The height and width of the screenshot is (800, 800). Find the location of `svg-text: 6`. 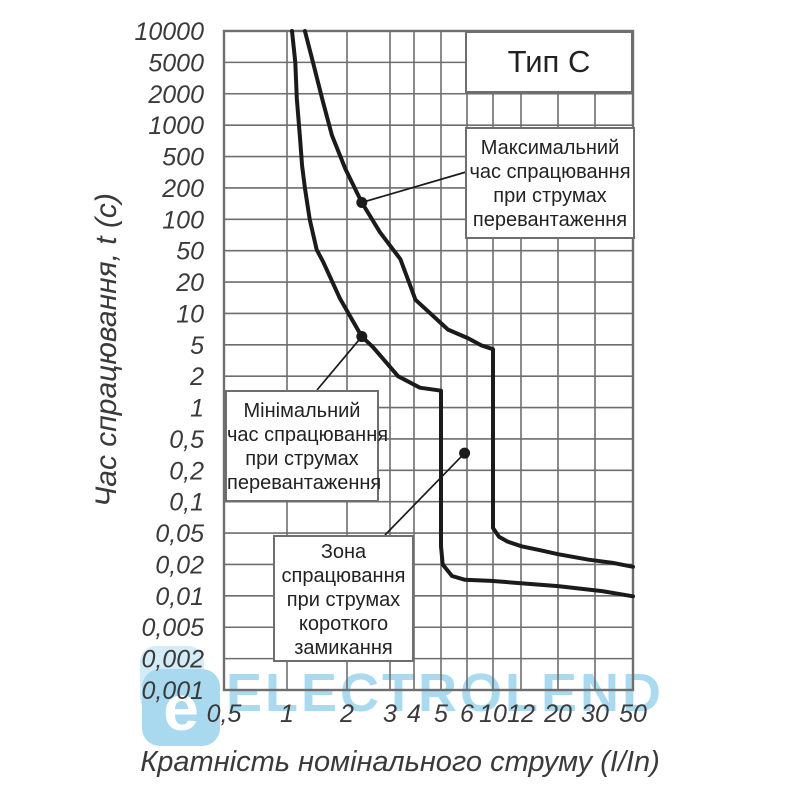

svg-text: 6 is located at coordinates (467, 714).